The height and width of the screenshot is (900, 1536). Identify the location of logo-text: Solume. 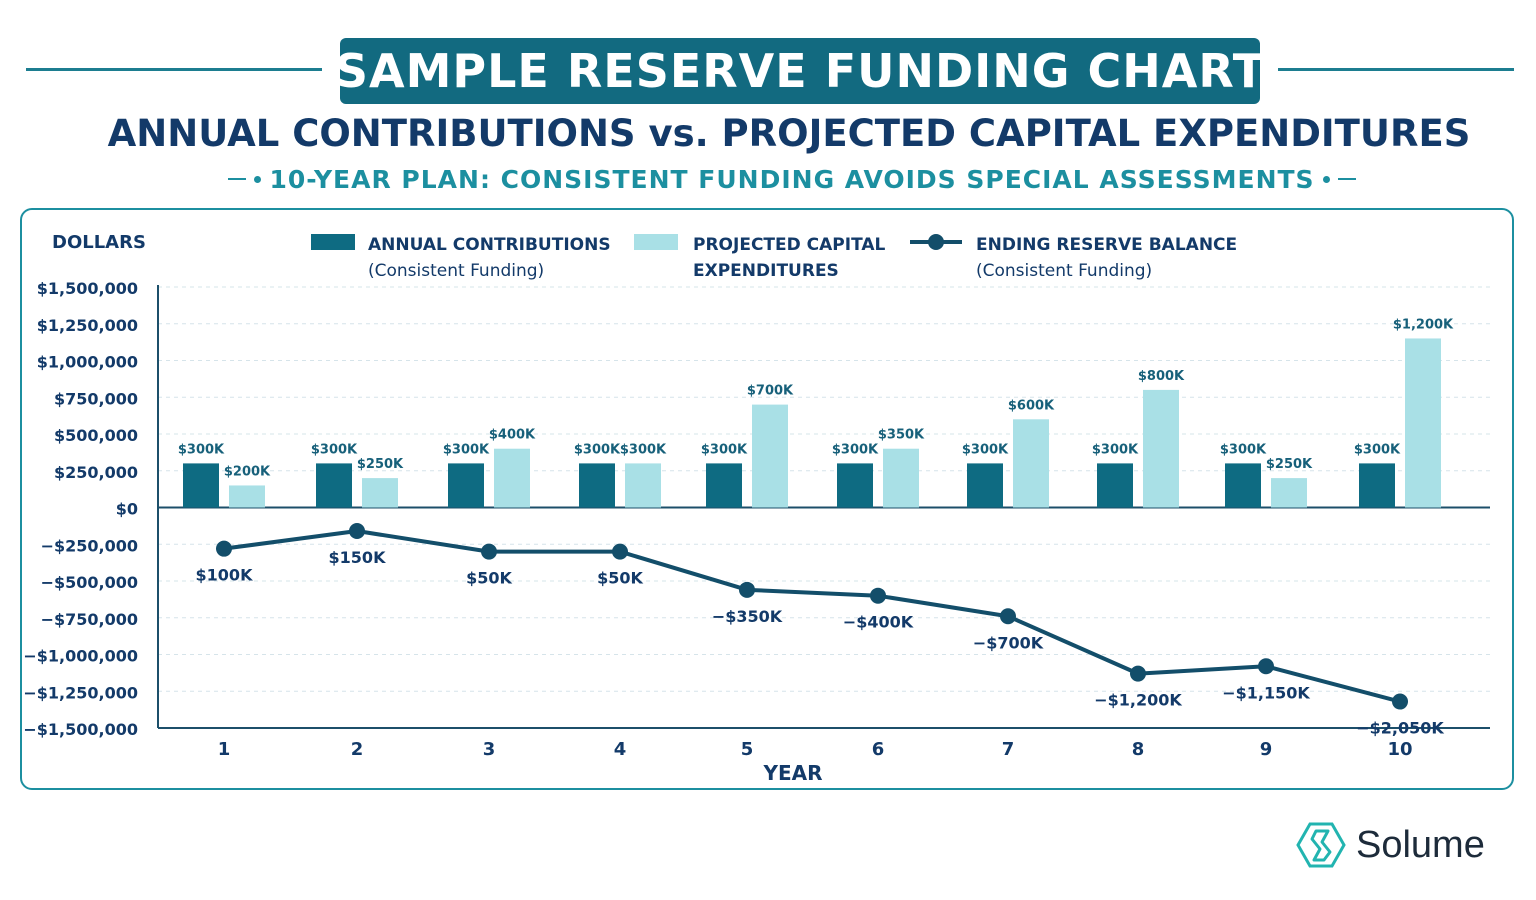
(1420, 844).